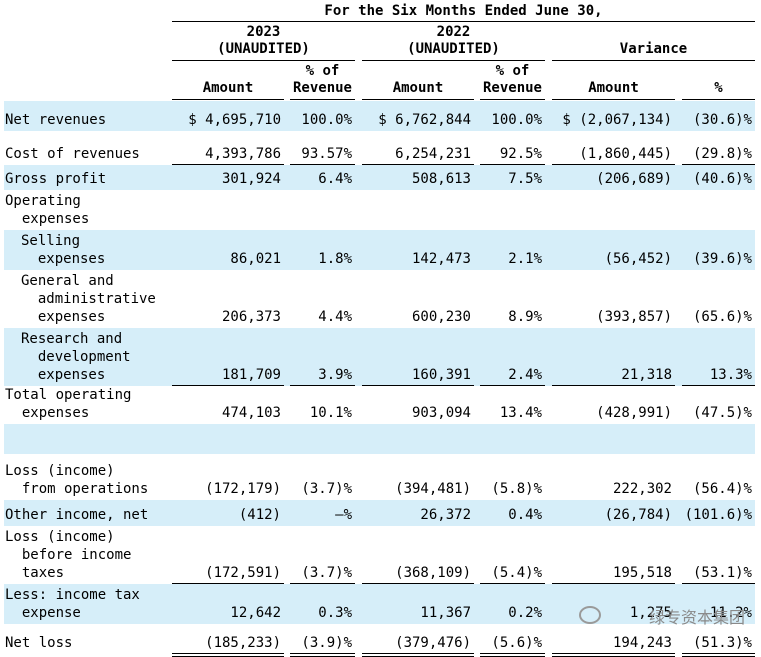  I want to click on cell-pct-revenue-2022: 2.1%, so click(525, 259).